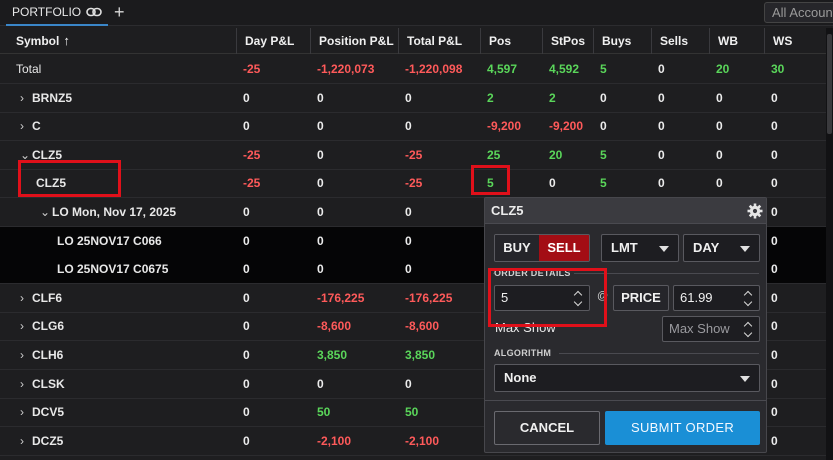 This screenshot has width=833, height=460. I want to click on total-pl-cell: -2,100, so click(422, 441).